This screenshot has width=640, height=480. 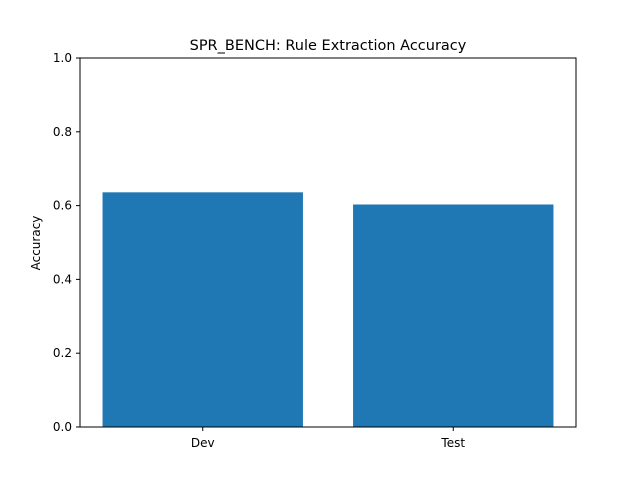 I want to click on y-tick-label: 0.6, so click(x=62, y=206).